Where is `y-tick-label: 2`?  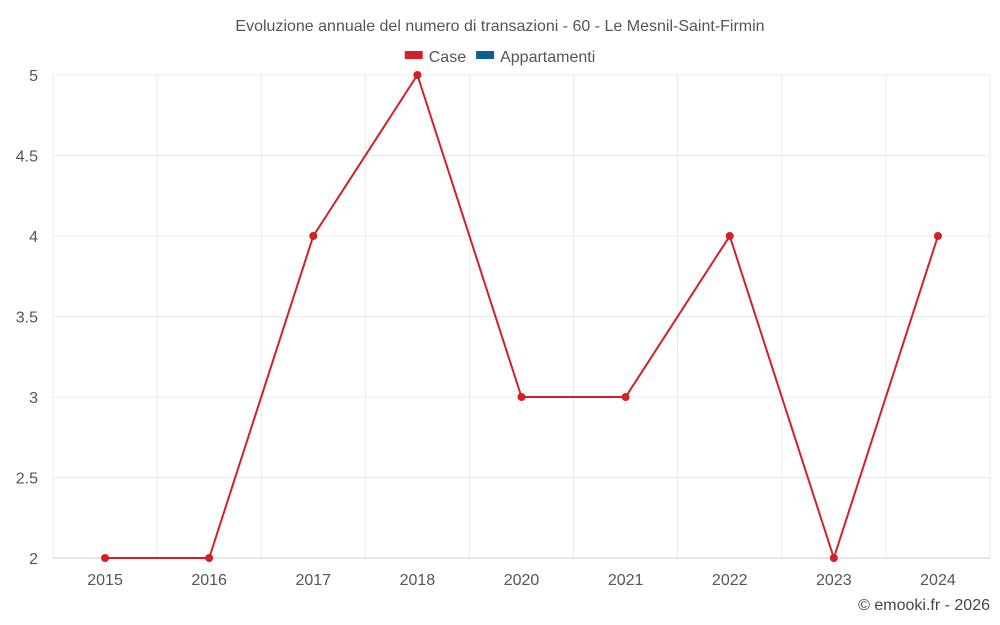 y-tick-label: 2 is located at coordinates (33, 559).